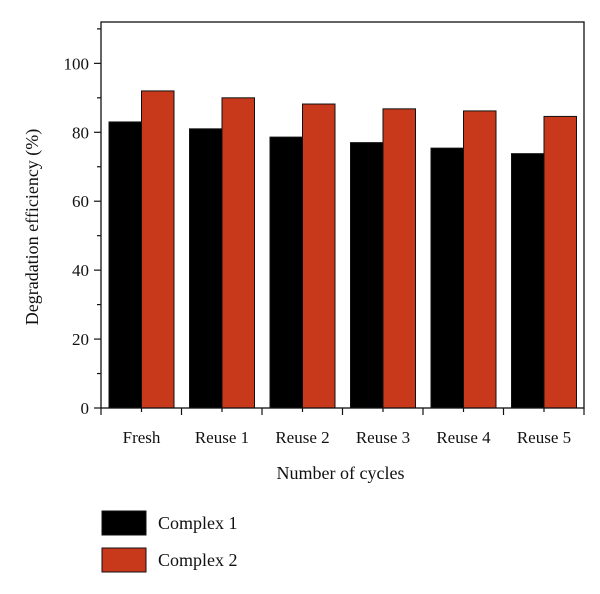 The image size is (600, 594). I want to click on legend-label-complex-2: Complex 2, so click(198, 560).